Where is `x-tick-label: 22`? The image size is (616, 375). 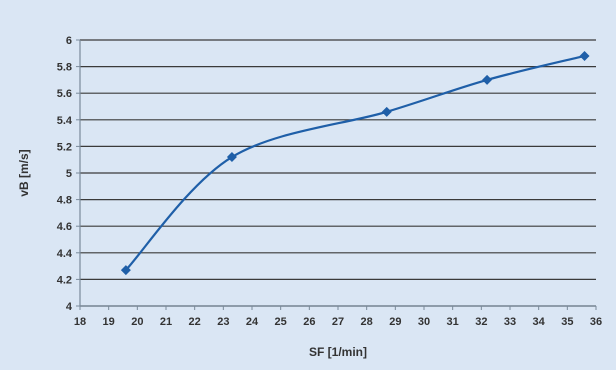 x-tick-label: 22 is located at coordinates (195, 322).